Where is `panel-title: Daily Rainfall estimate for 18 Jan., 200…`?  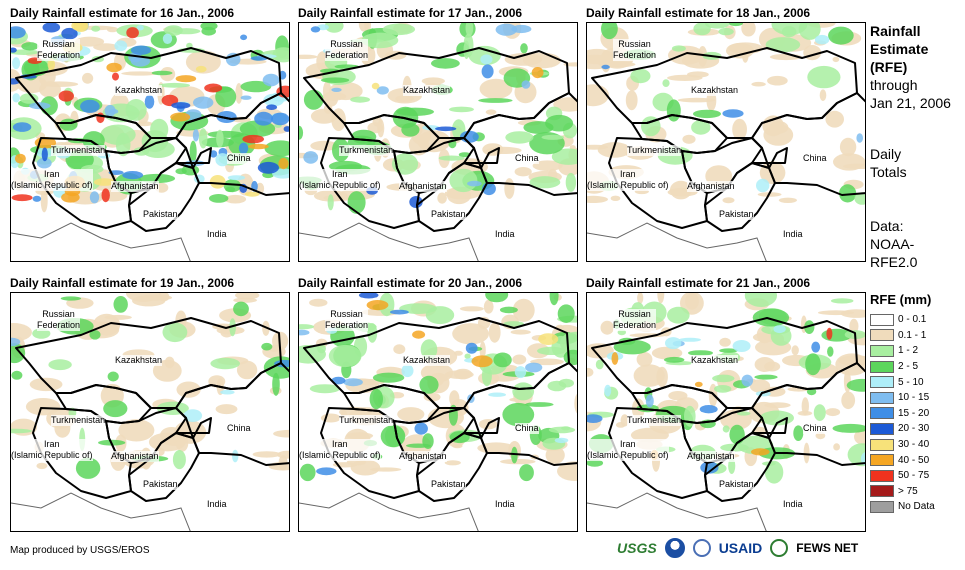 panel-title: Daily Rainfall estimate for 18 Jan., 200… is located at coordinates (698, 13).